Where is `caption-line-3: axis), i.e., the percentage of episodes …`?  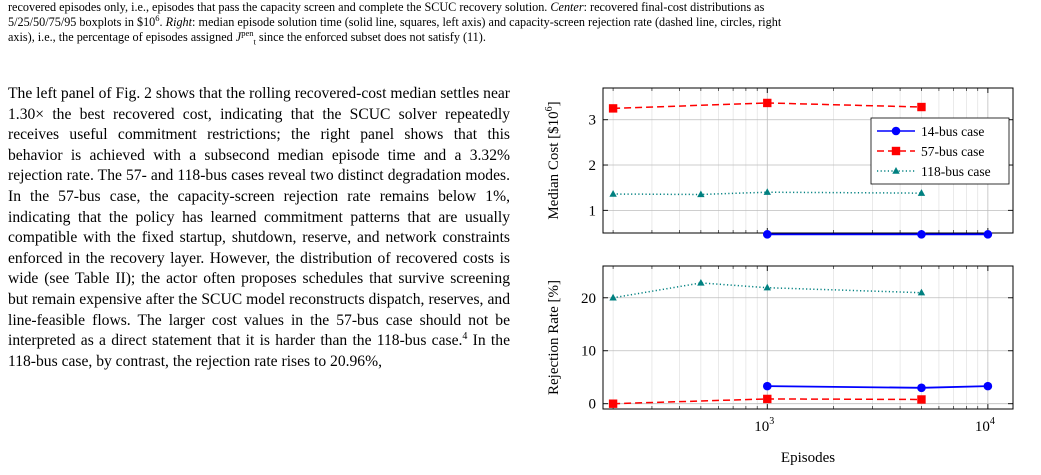 caption-line-3: axis), i.e., the percentage of episodes … is located at coordinates (520, 37).